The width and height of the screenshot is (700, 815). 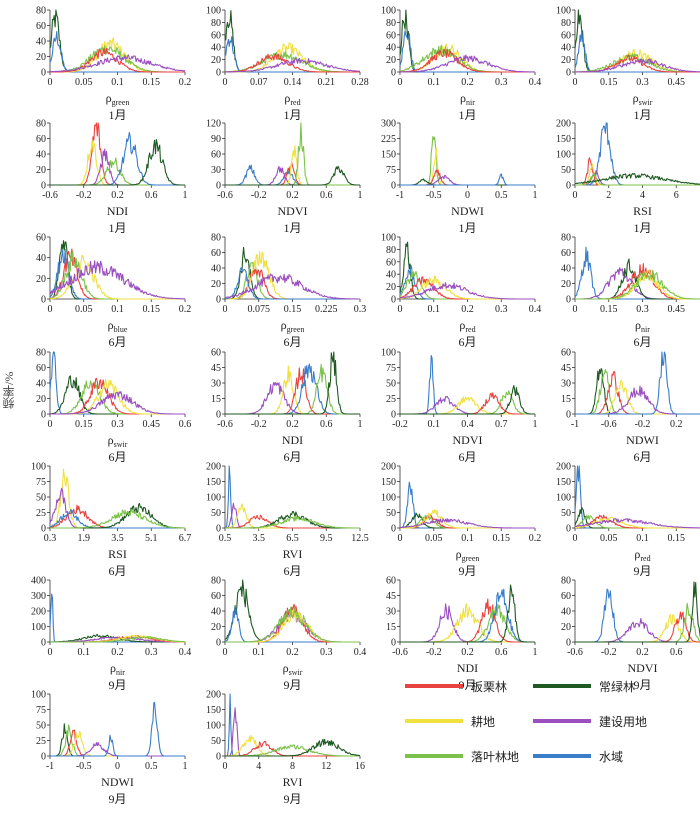 I want to click on x-tick-label: -1, so click(x=575, y=424).